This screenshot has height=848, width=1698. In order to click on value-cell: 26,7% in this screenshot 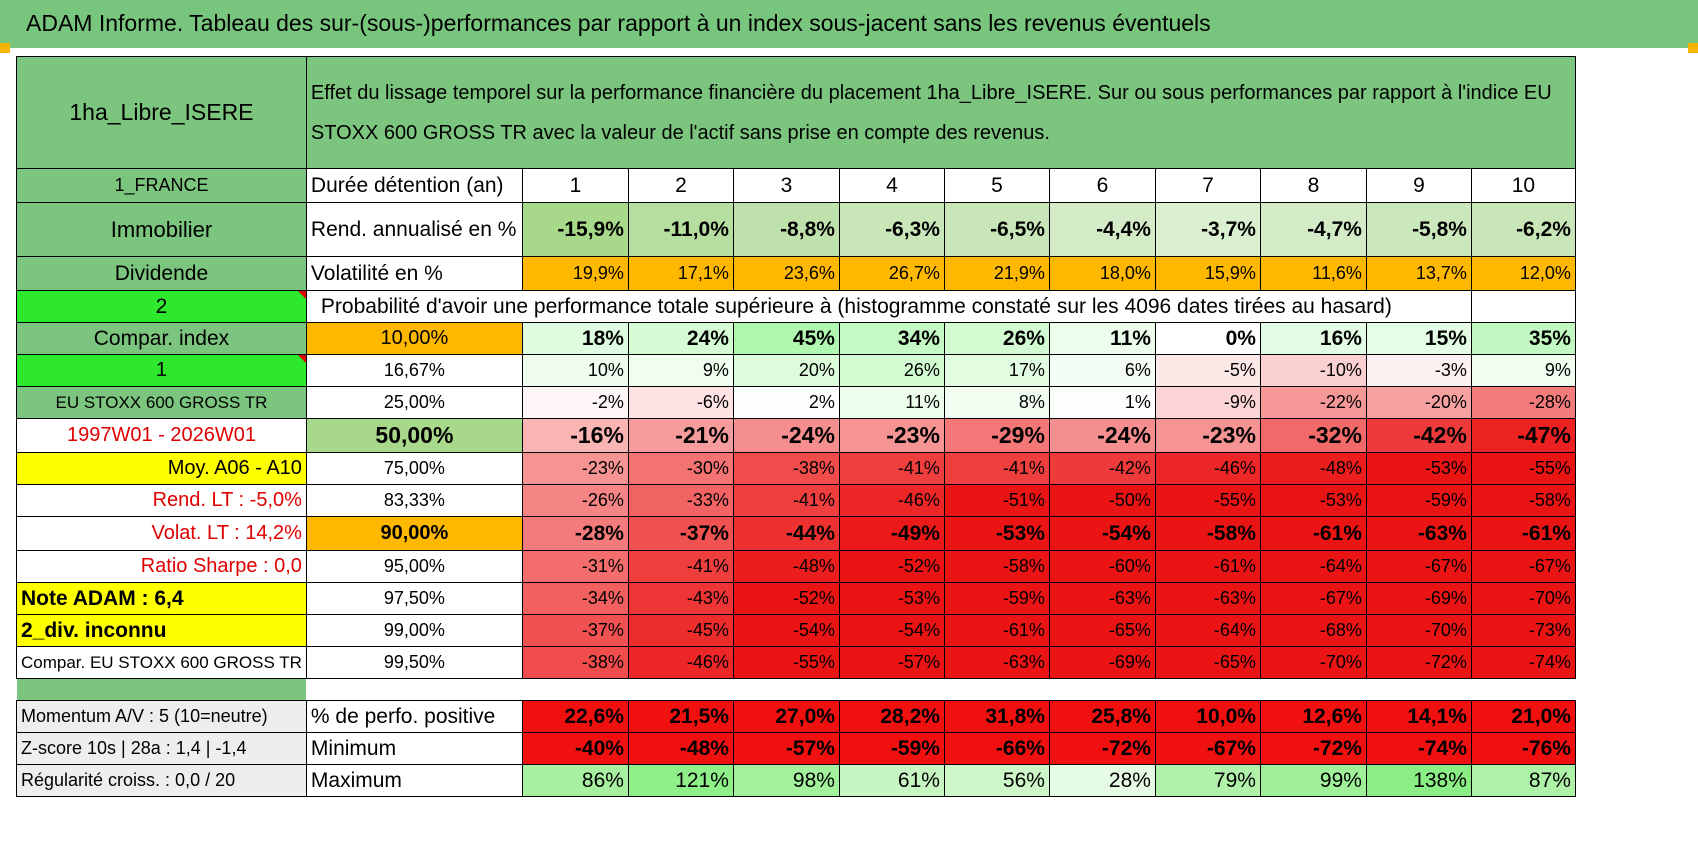, I will do `click(891, 273)`.